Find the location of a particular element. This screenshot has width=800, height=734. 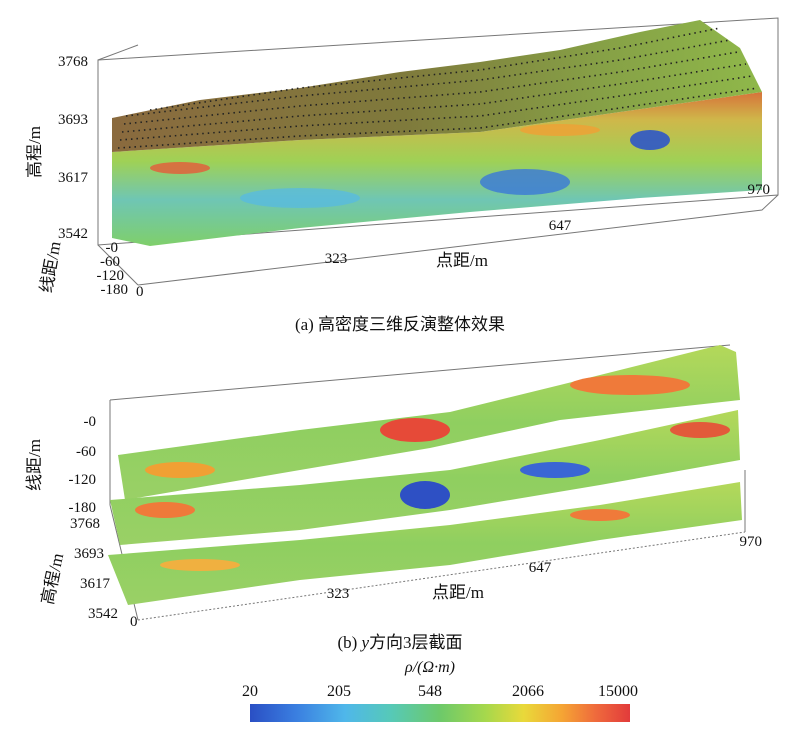

panel-b-elevation-tick: 3542 is located at coordinates (103, 614).